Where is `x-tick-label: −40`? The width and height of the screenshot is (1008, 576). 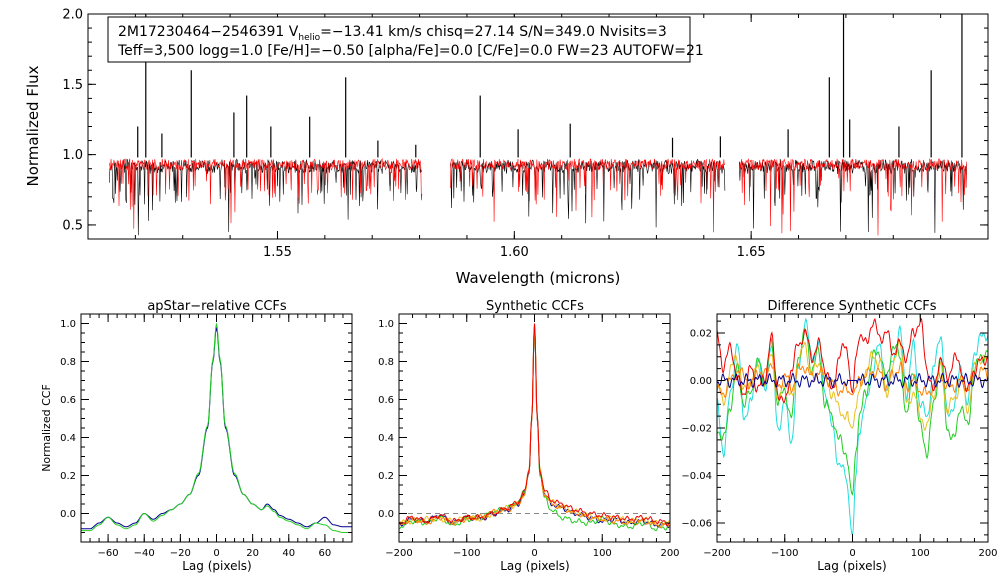
x-tick-label: −40 is located at coordinates (144, 553).